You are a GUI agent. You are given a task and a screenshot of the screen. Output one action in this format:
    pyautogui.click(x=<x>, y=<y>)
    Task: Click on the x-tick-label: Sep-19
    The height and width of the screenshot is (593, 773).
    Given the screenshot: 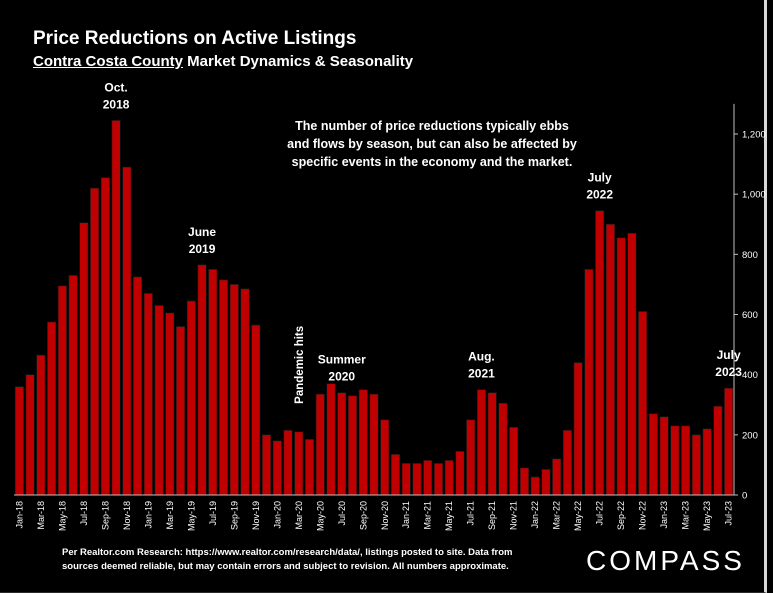 What is the action you would take?
    pyautogui.click(x=234, y=515)
    